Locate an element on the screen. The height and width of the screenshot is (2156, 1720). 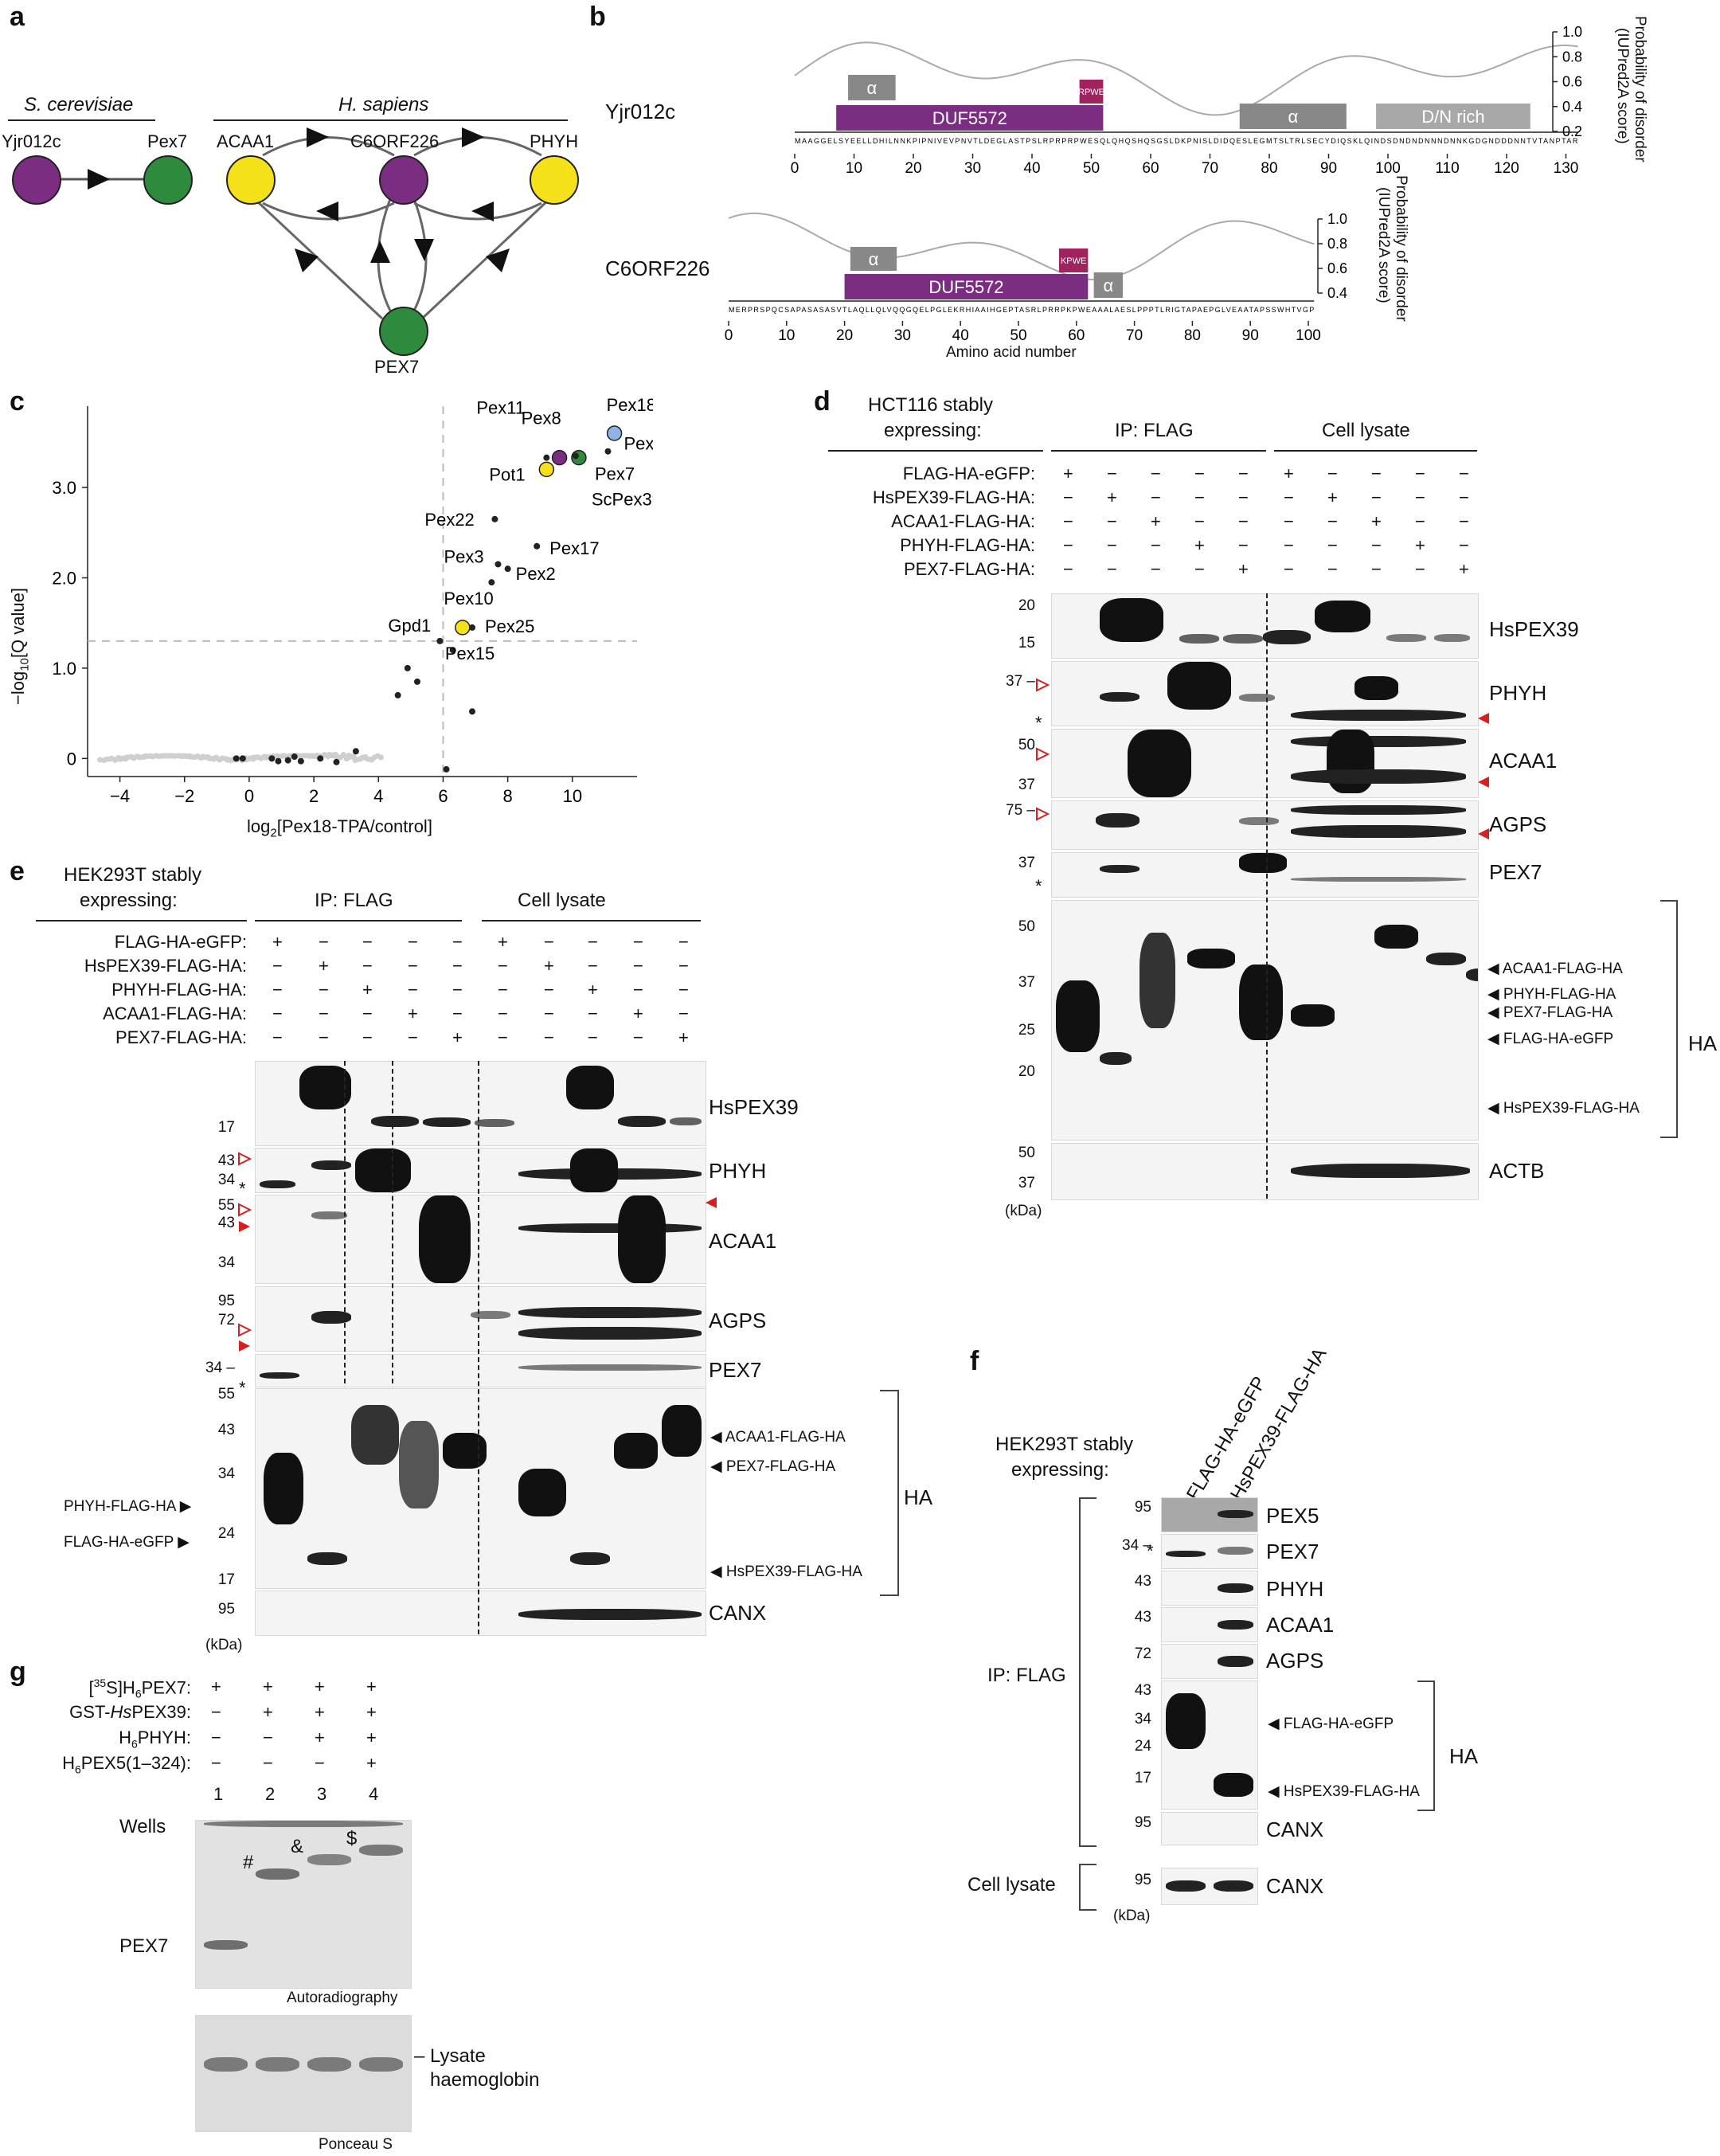
g-autorad-label: Autoradiography is located at coordinates (342, 1998).